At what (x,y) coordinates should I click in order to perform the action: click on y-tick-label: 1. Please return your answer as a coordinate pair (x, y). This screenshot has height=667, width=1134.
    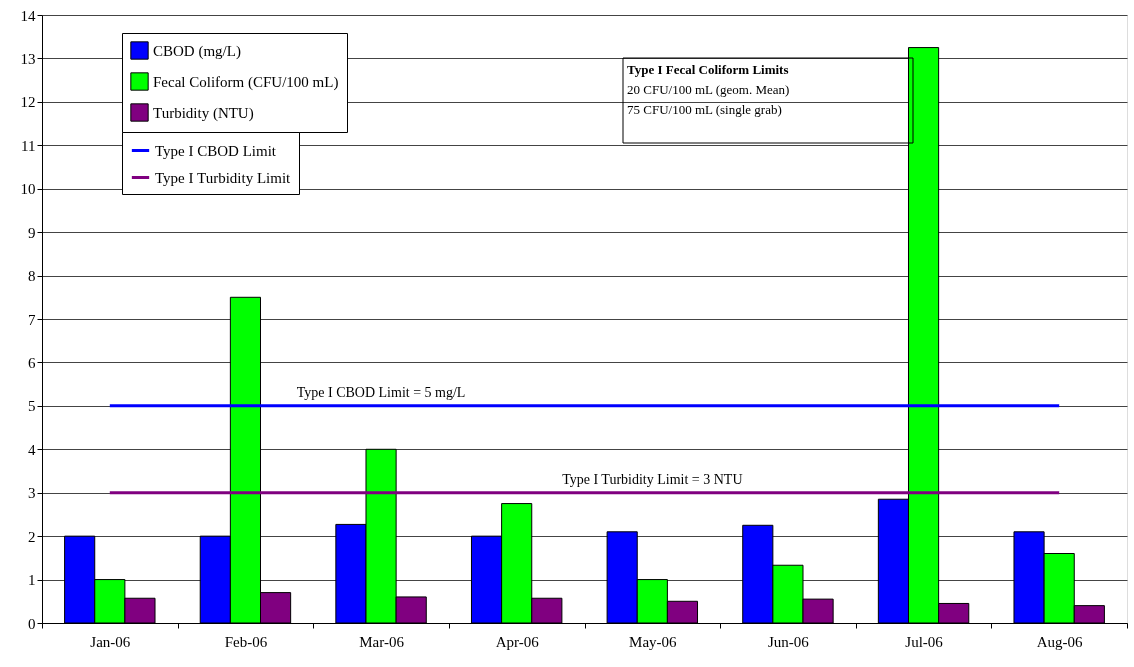
    Looking at the image, I should click on (32, 580).